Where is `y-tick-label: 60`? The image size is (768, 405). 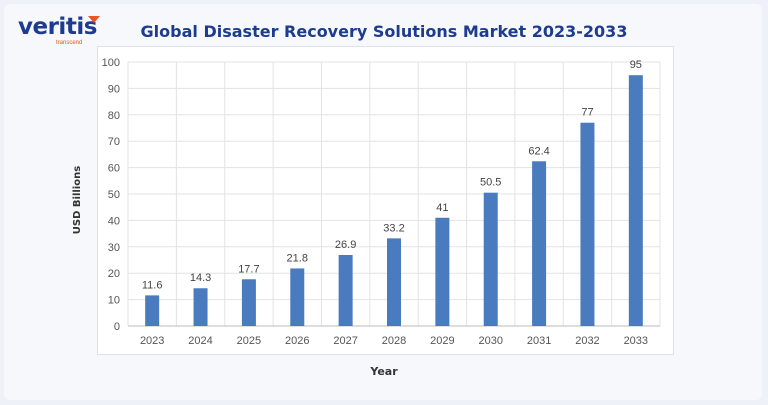 y-tick-label: 60 is located at coordinates (114, 169).